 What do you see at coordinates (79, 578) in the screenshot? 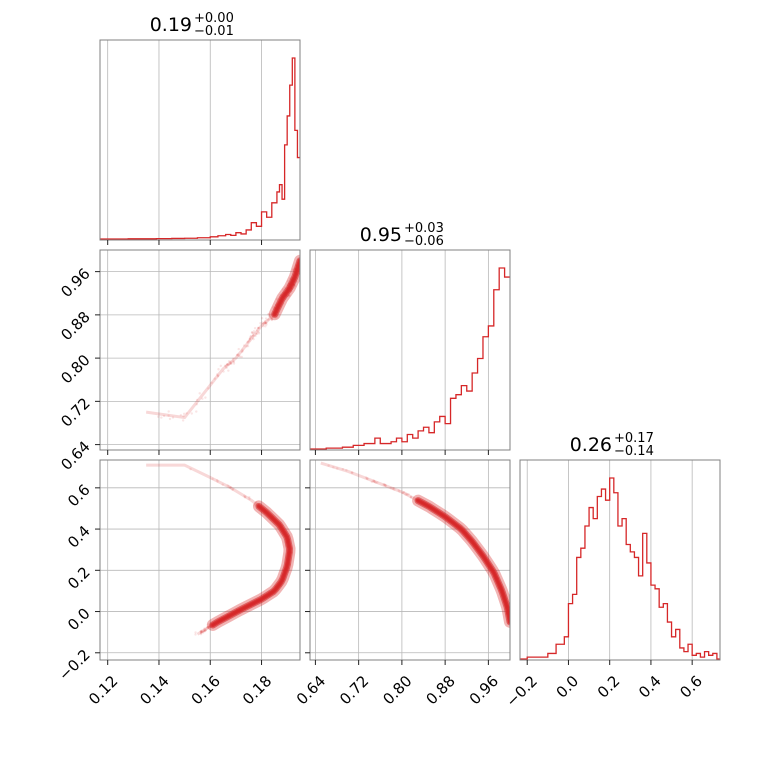
I see `y-tick-label: 0.2` at bounding box center [79, 578].